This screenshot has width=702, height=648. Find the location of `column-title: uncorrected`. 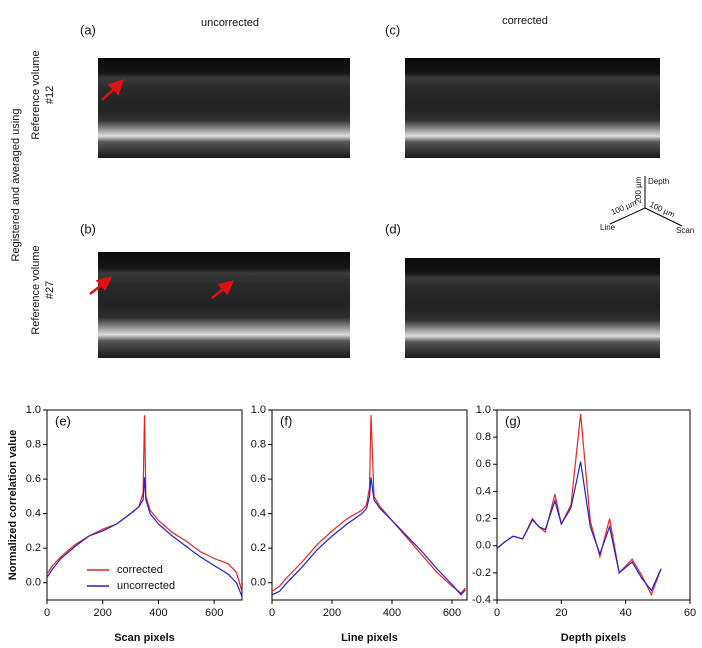

column-title: uncorrected is located at coordinates (230, 23).